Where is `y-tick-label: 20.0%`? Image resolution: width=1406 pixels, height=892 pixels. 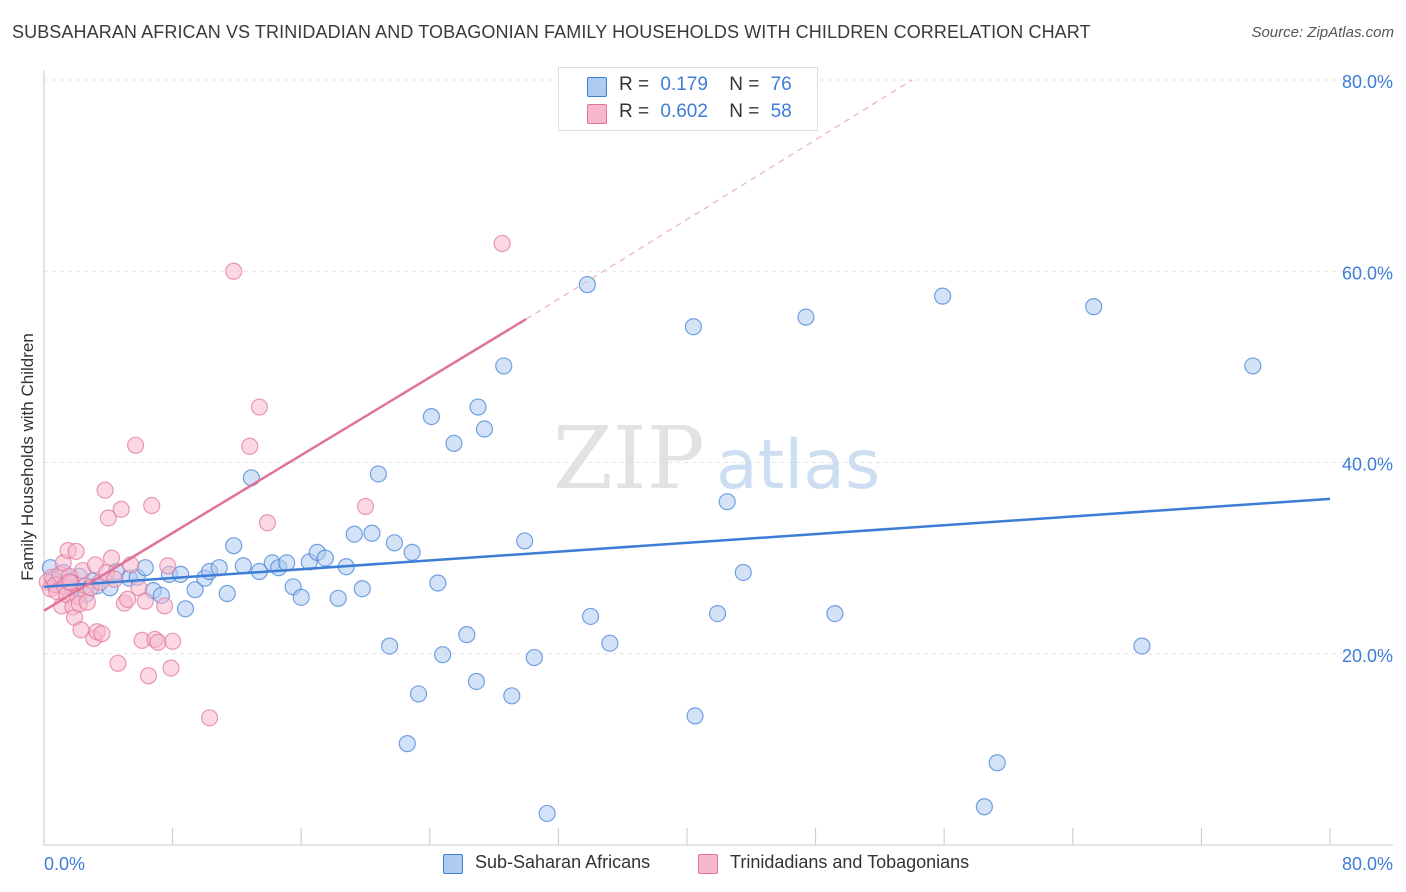
y-tick-label: 20.0% is located at coordinates (1367, 656).